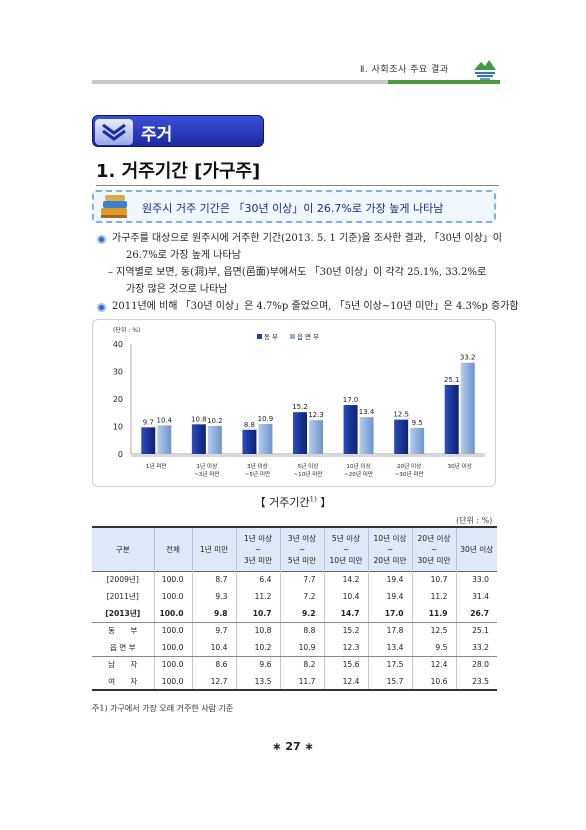 This screenshot has height=830, width=586. I want to click on table-cell: 33.0, so click(480, 580).